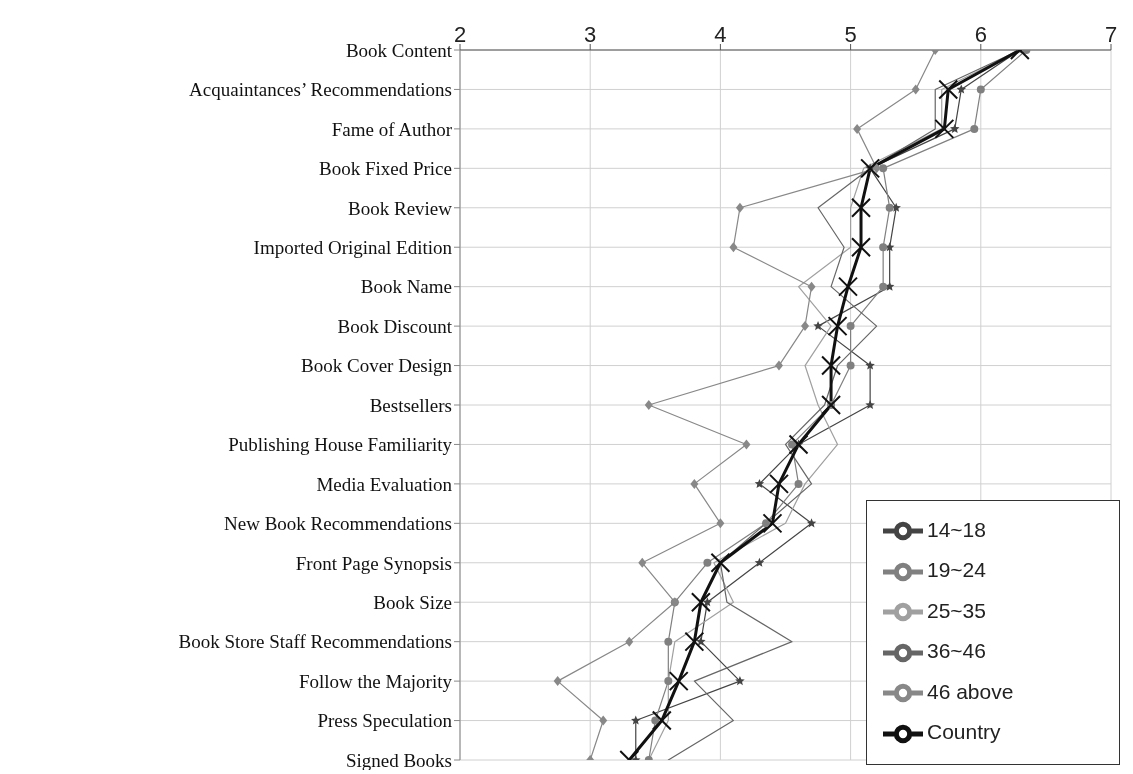 The image size is (1133, 774). Describe the element at coordinates (980, 34) in the screenshot. I see `x-tick-label: 6` at that location.